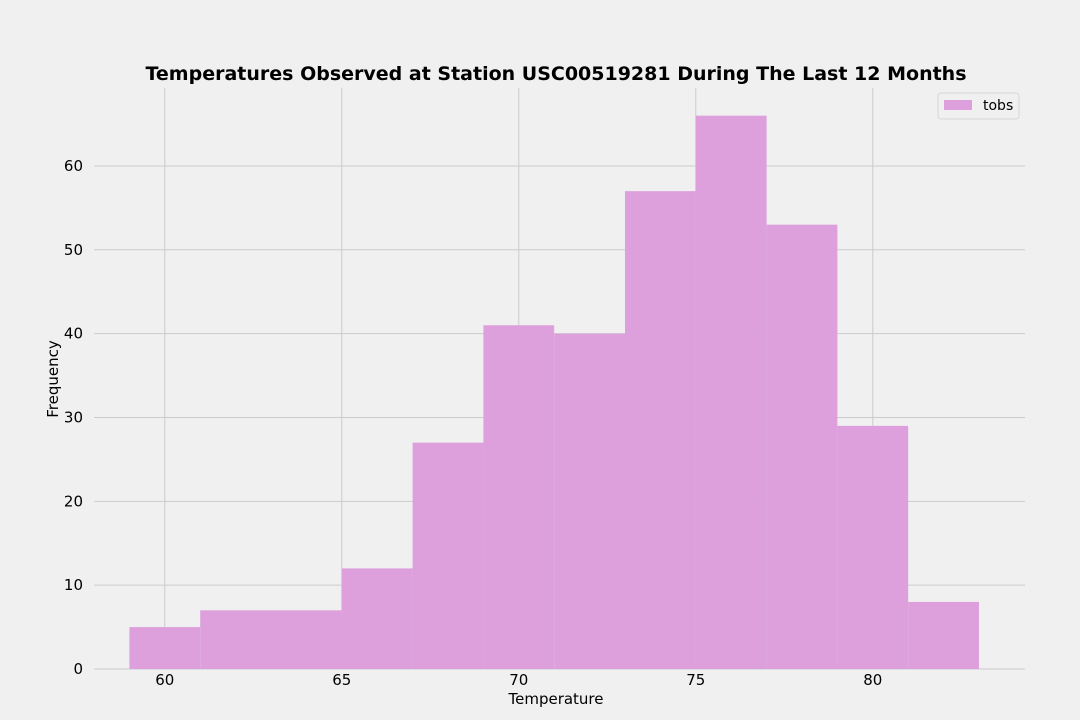 This screenshot has height=720, width=1080. What do you see at coordinates (555, 699) in the screenshot?
I see `x-axis-label: Temperature` at bounding box center [555, 699].